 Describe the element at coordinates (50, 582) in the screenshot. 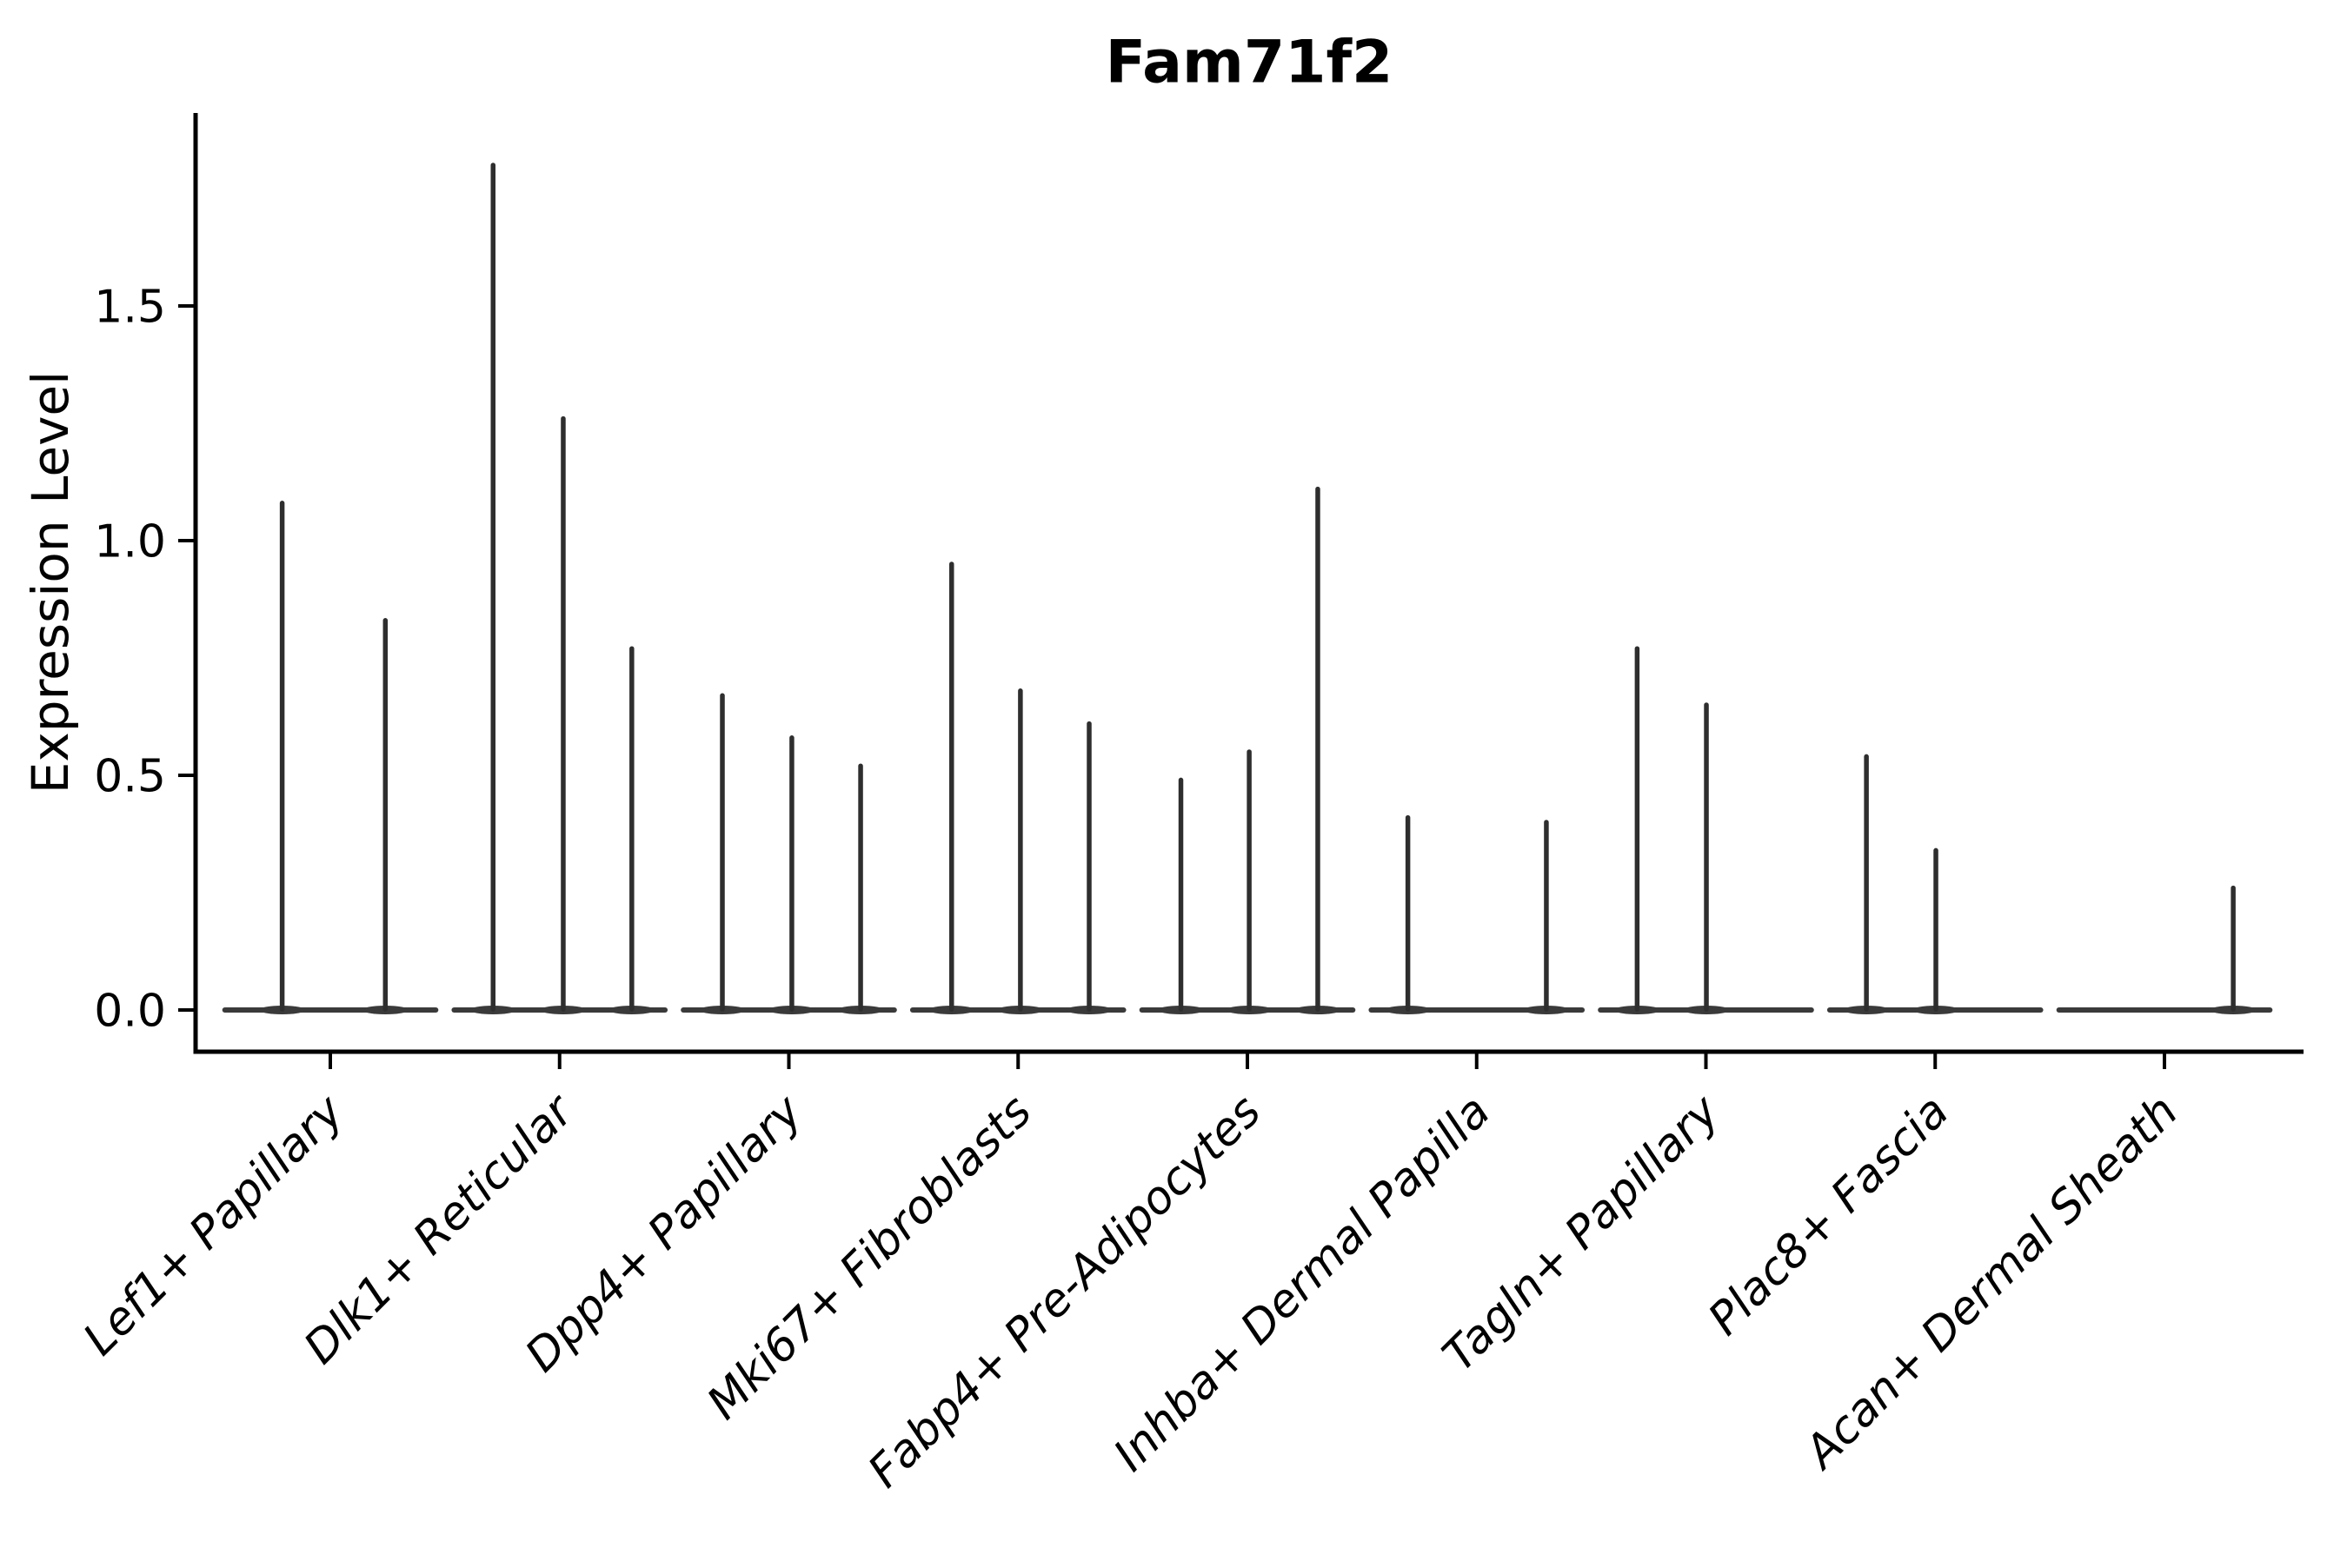

I see `y-axis-title: Expression Level` at that location.